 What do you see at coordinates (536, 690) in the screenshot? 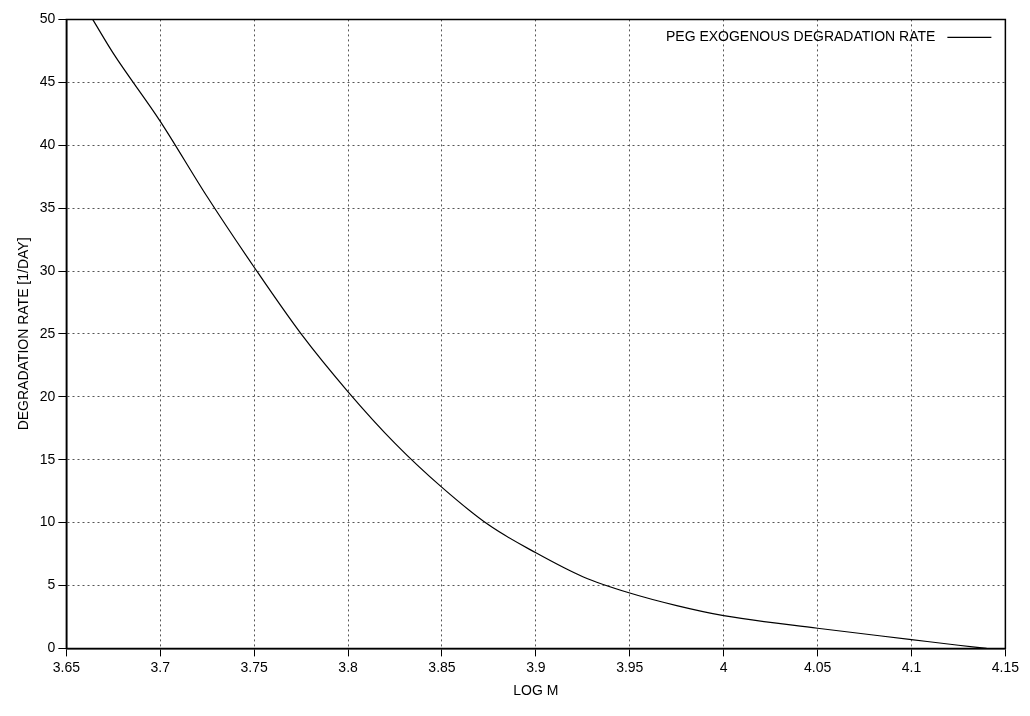
I see `x-axis-title: LOG M` at bounding box center [536, 690].